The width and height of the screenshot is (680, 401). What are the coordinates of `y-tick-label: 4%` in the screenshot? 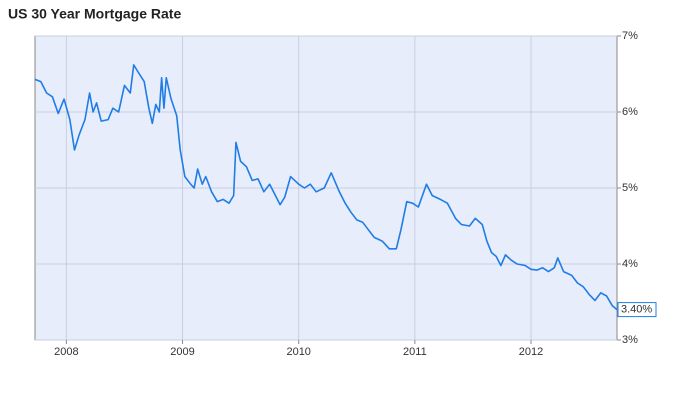 It's located at (630, 264).